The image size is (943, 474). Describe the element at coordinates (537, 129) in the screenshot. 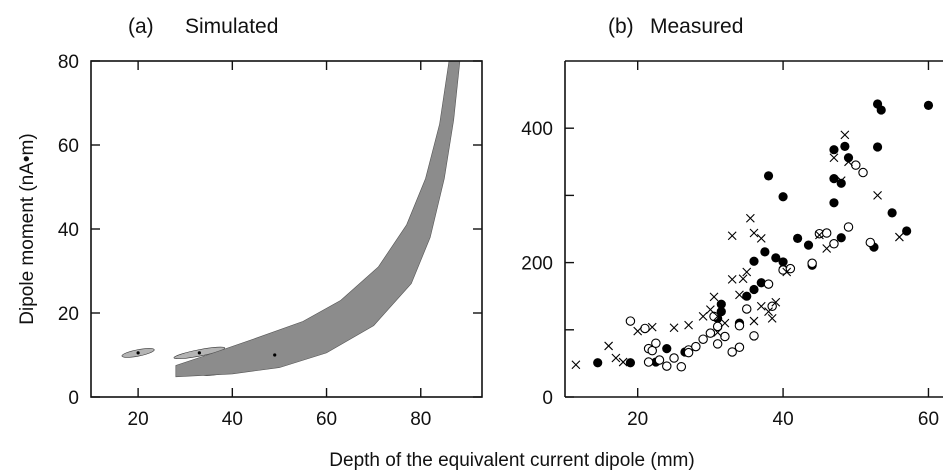

I see `y-tick-label-400: 400` at that location.